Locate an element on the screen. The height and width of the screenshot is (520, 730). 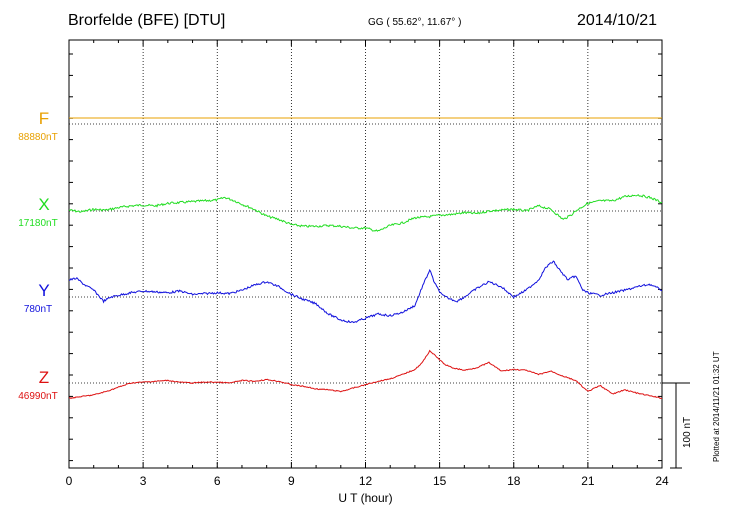
channel-label-f: F is located at coordinates (44, 118).